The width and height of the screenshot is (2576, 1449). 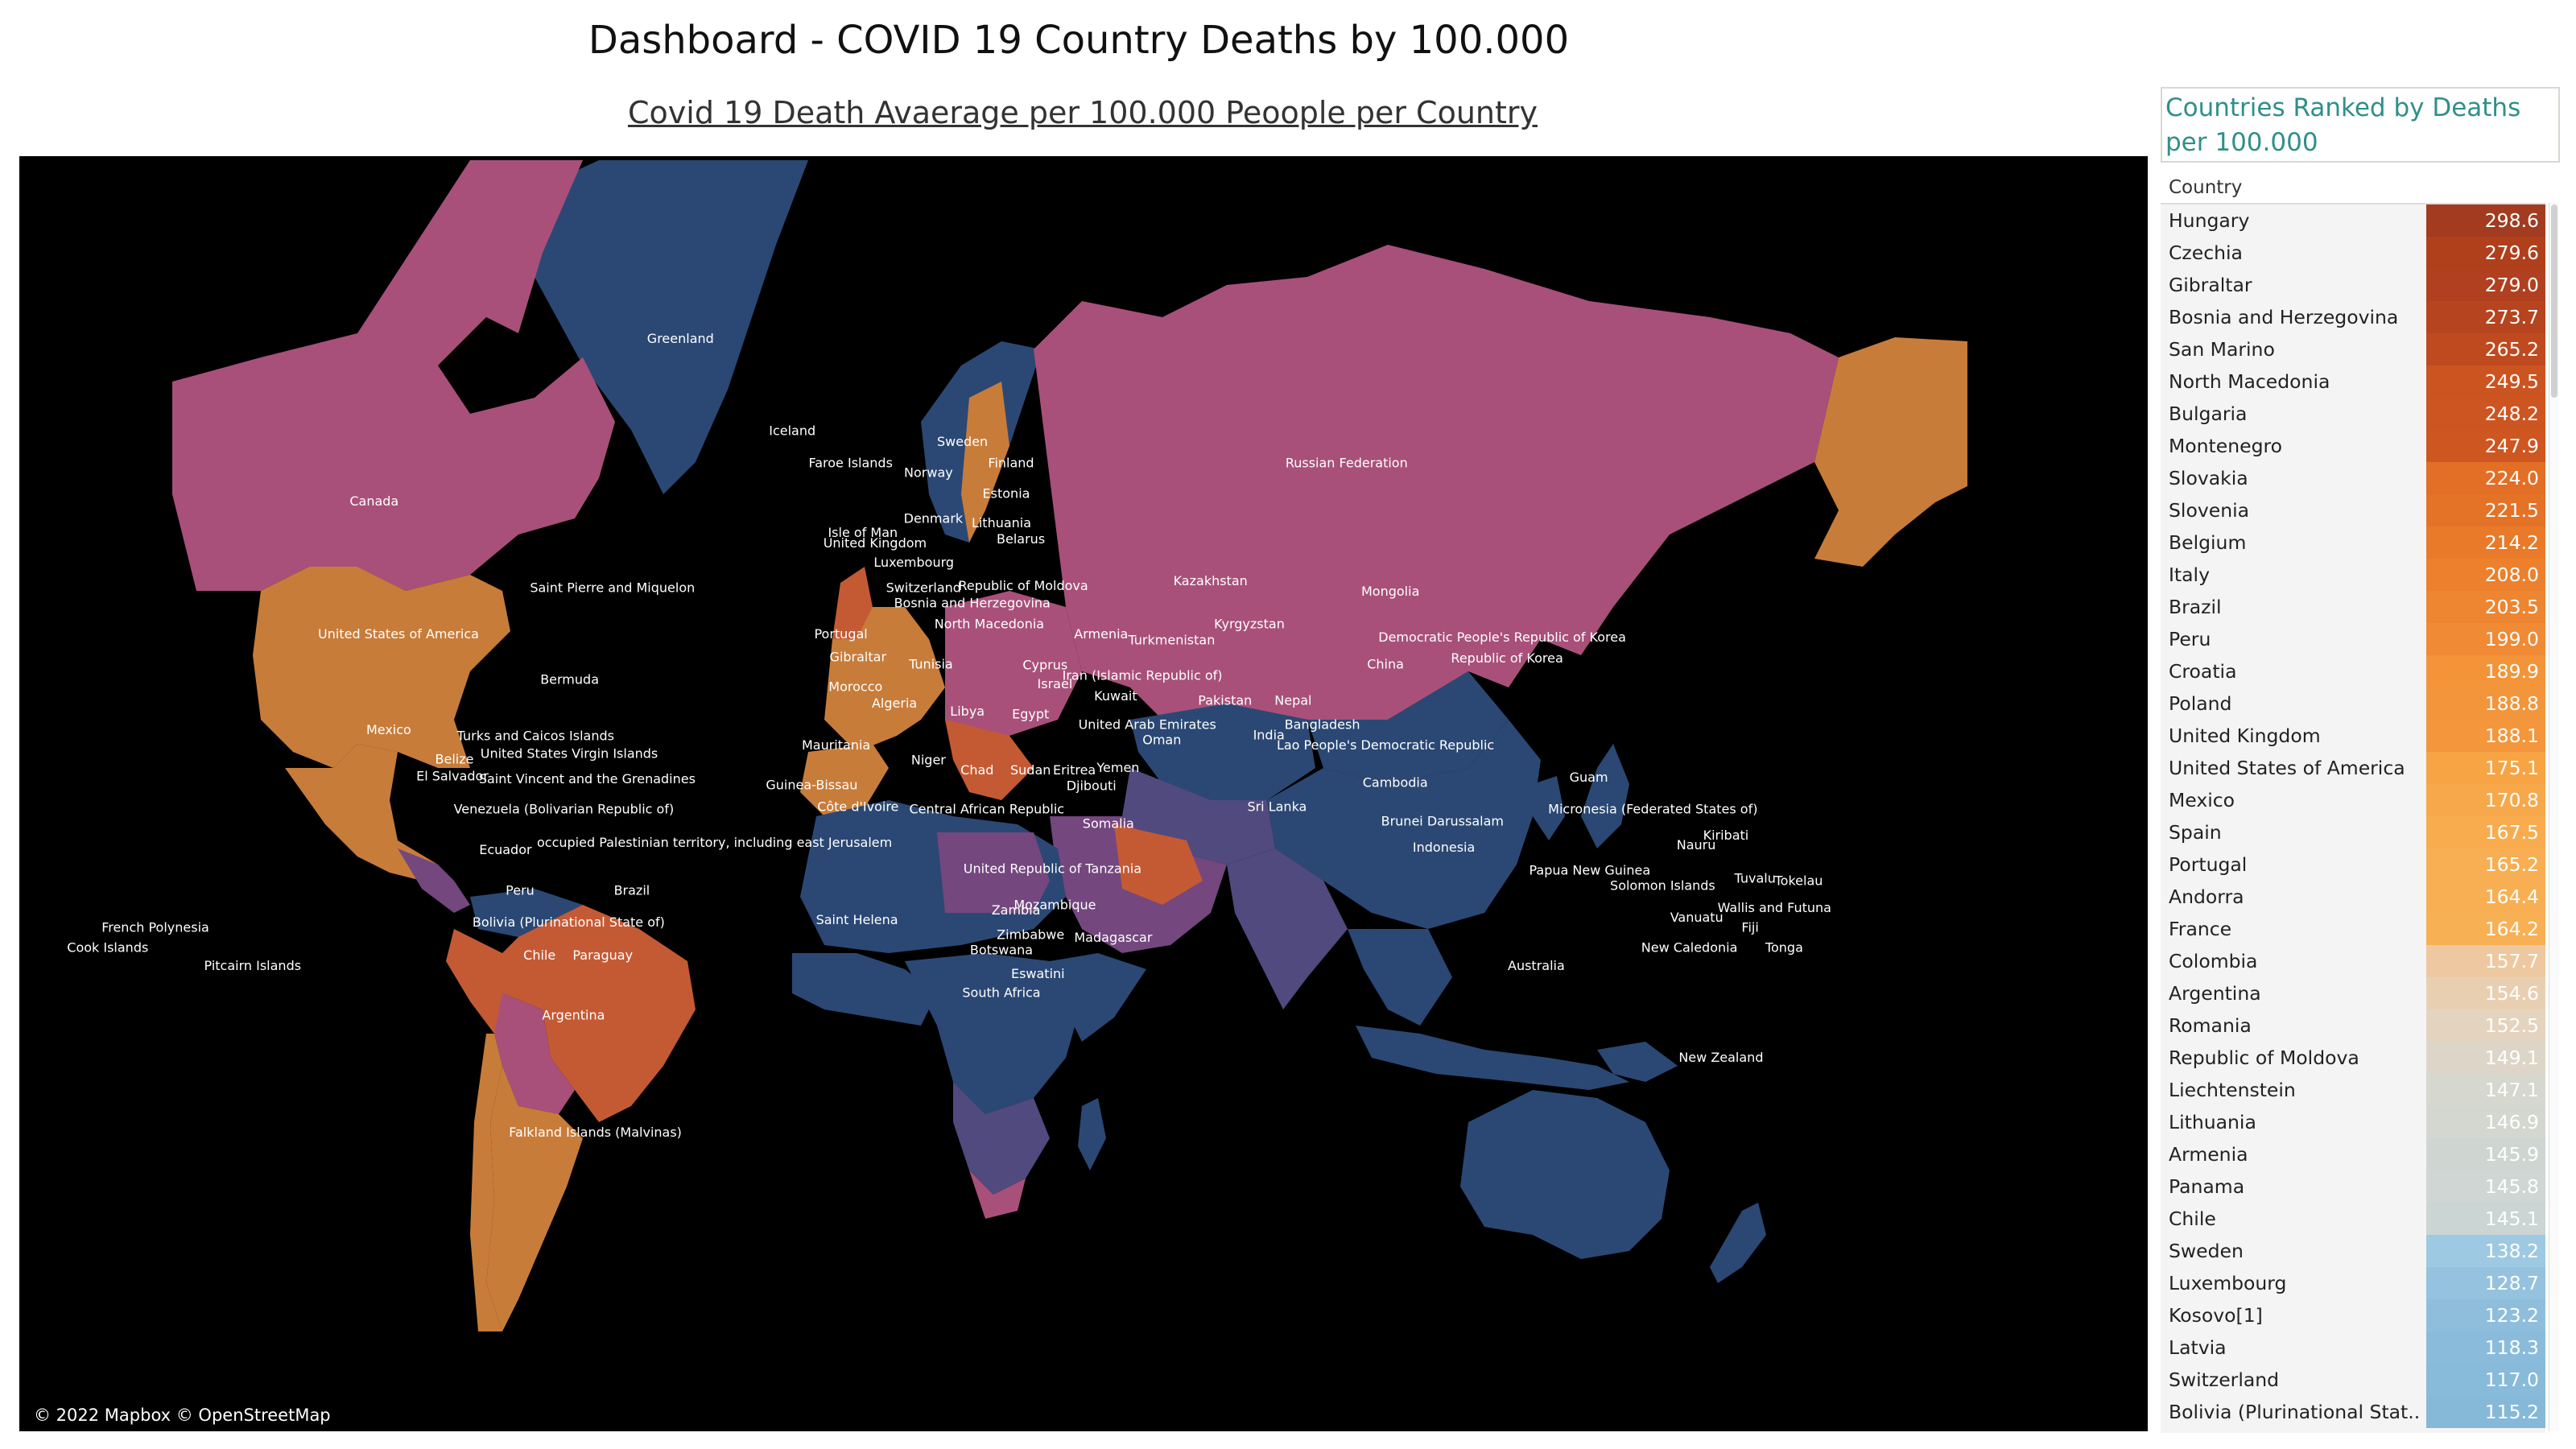 What do you see at coordinates (1092, 1134) in the screenshot?
I see `madagascar-shape` at bounding box center [1092, 1134].